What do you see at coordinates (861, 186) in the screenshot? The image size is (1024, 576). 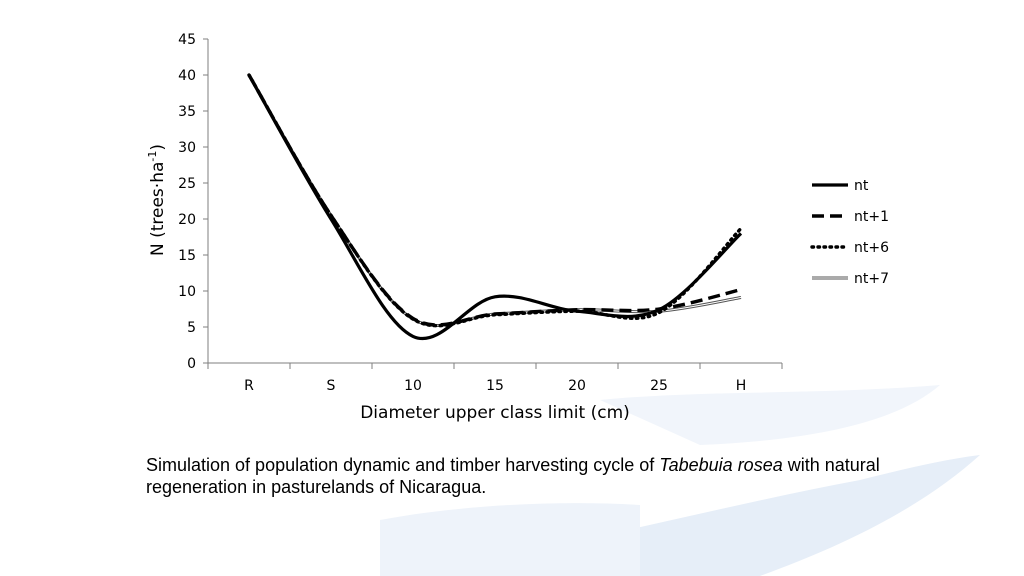 I see `legend-label-series-nt: nt` at bounding box center [861, 186].